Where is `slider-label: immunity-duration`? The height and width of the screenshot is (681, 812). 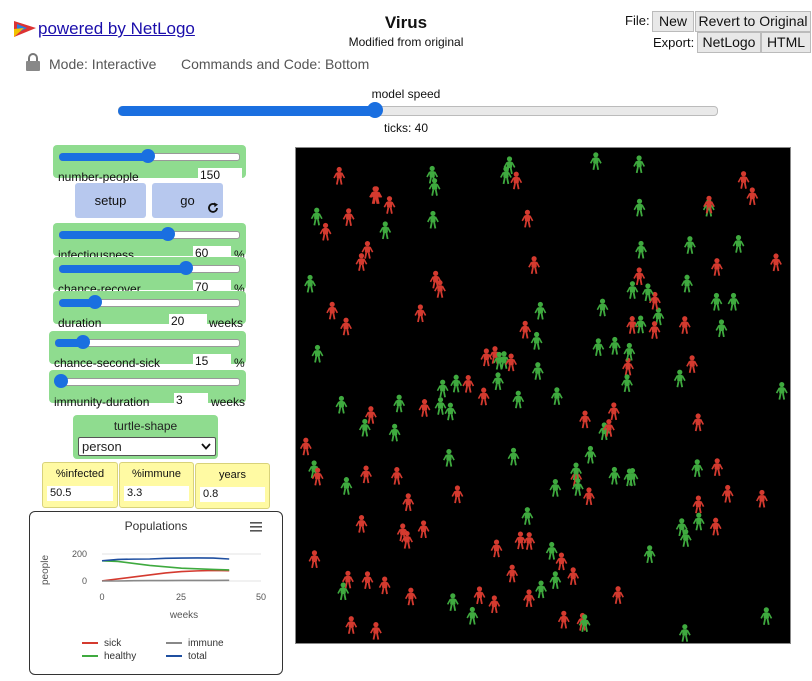
slider-label: immunity-duration is located at coordinates (102, 402).